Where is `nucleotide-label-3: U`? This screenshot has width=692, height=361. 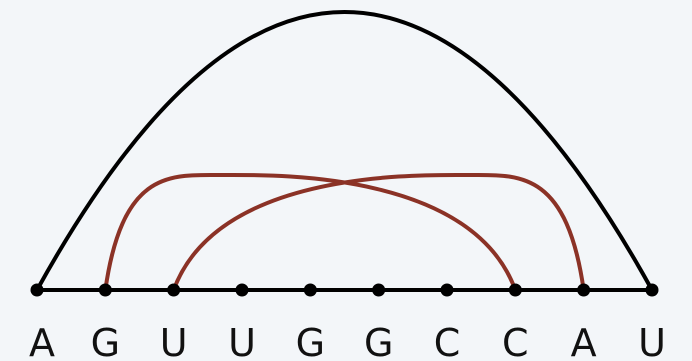 nucleotide-label-3: U is located at coordinates (242, 341).